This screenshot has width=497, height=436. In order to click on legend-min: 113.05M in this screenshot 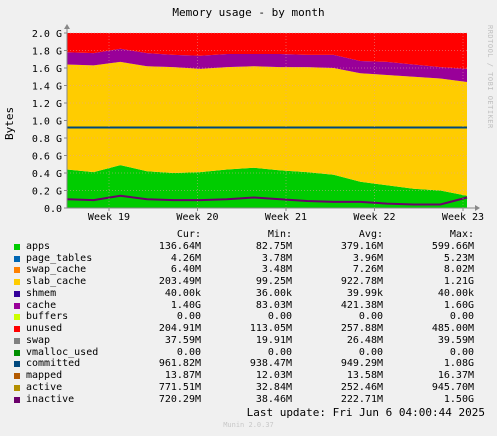, I will do `click(270, 328)`.